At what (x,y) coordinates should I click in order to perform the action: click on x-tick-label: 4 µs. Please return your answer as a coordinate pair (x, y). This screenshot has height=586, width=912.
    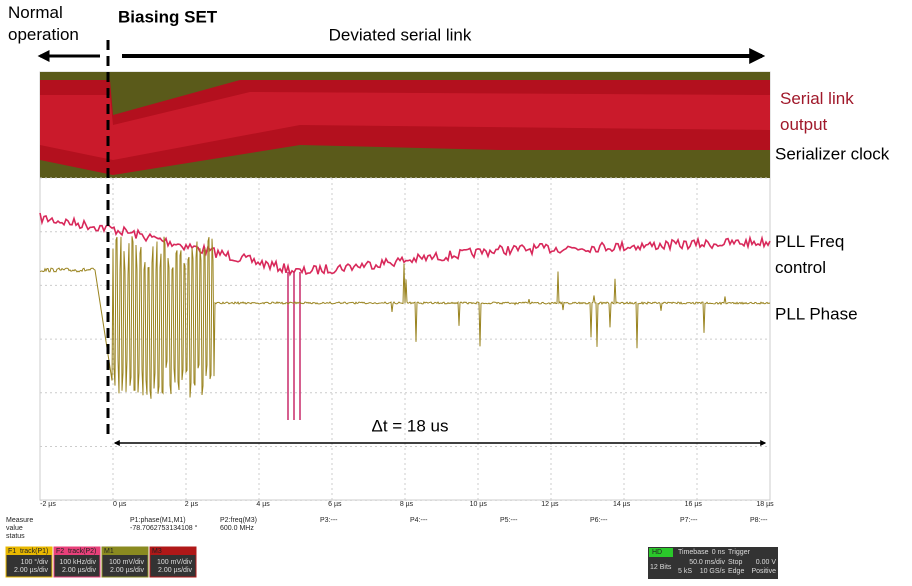
    Looking at the image, I should click on (263, 504).